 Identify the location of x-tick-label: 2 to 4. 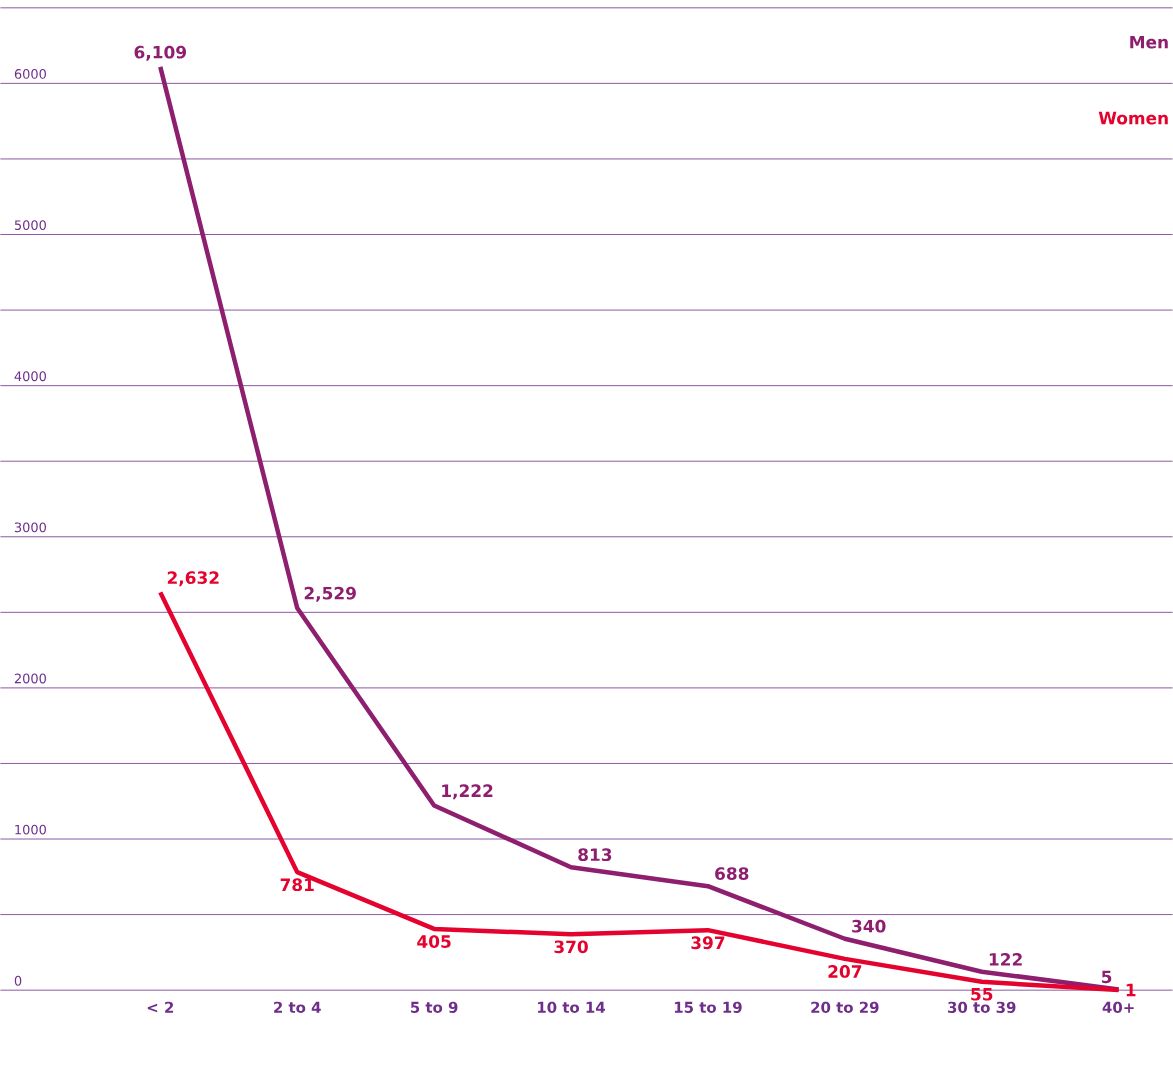
(297, 1007).